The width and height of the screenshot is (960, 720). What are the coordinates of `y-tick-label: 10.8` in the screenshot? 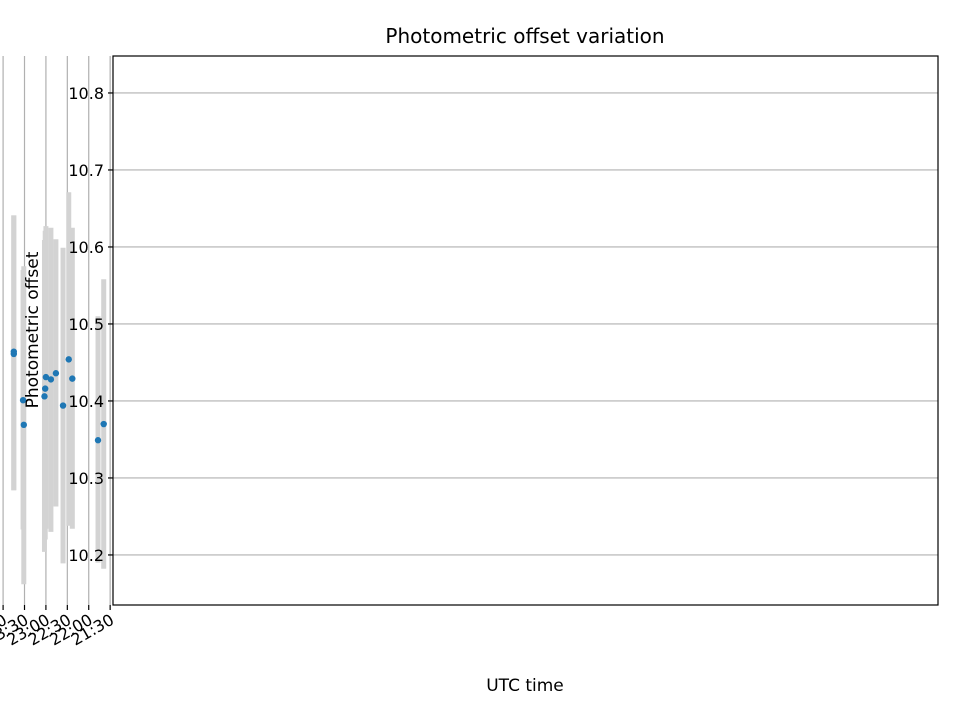 It's located at (86, 93).